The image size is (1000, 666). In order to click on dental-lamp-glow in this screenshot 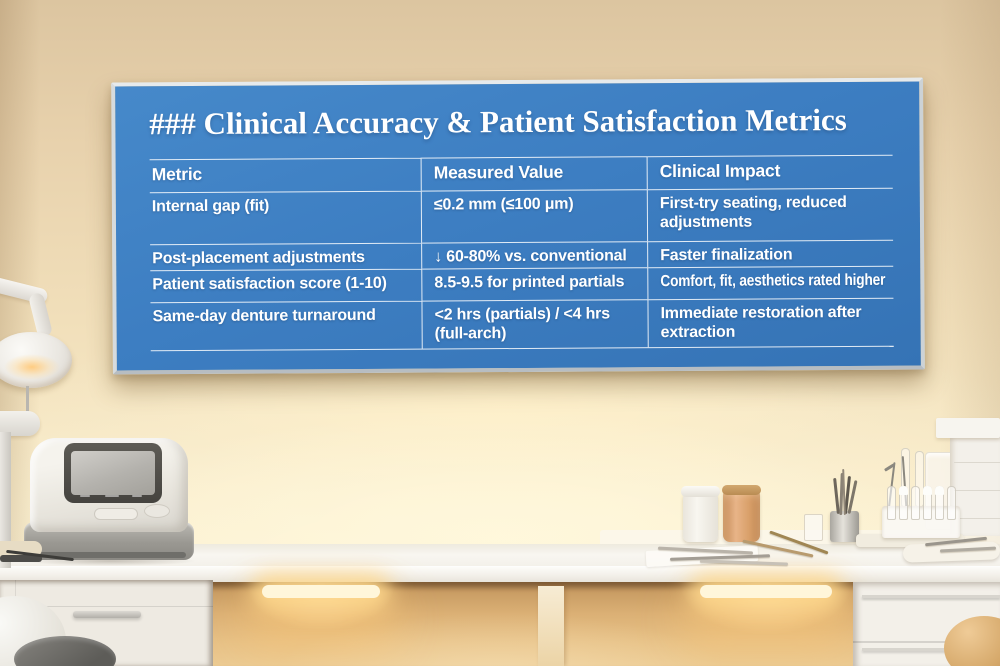, I will do `click(32, 367)`.